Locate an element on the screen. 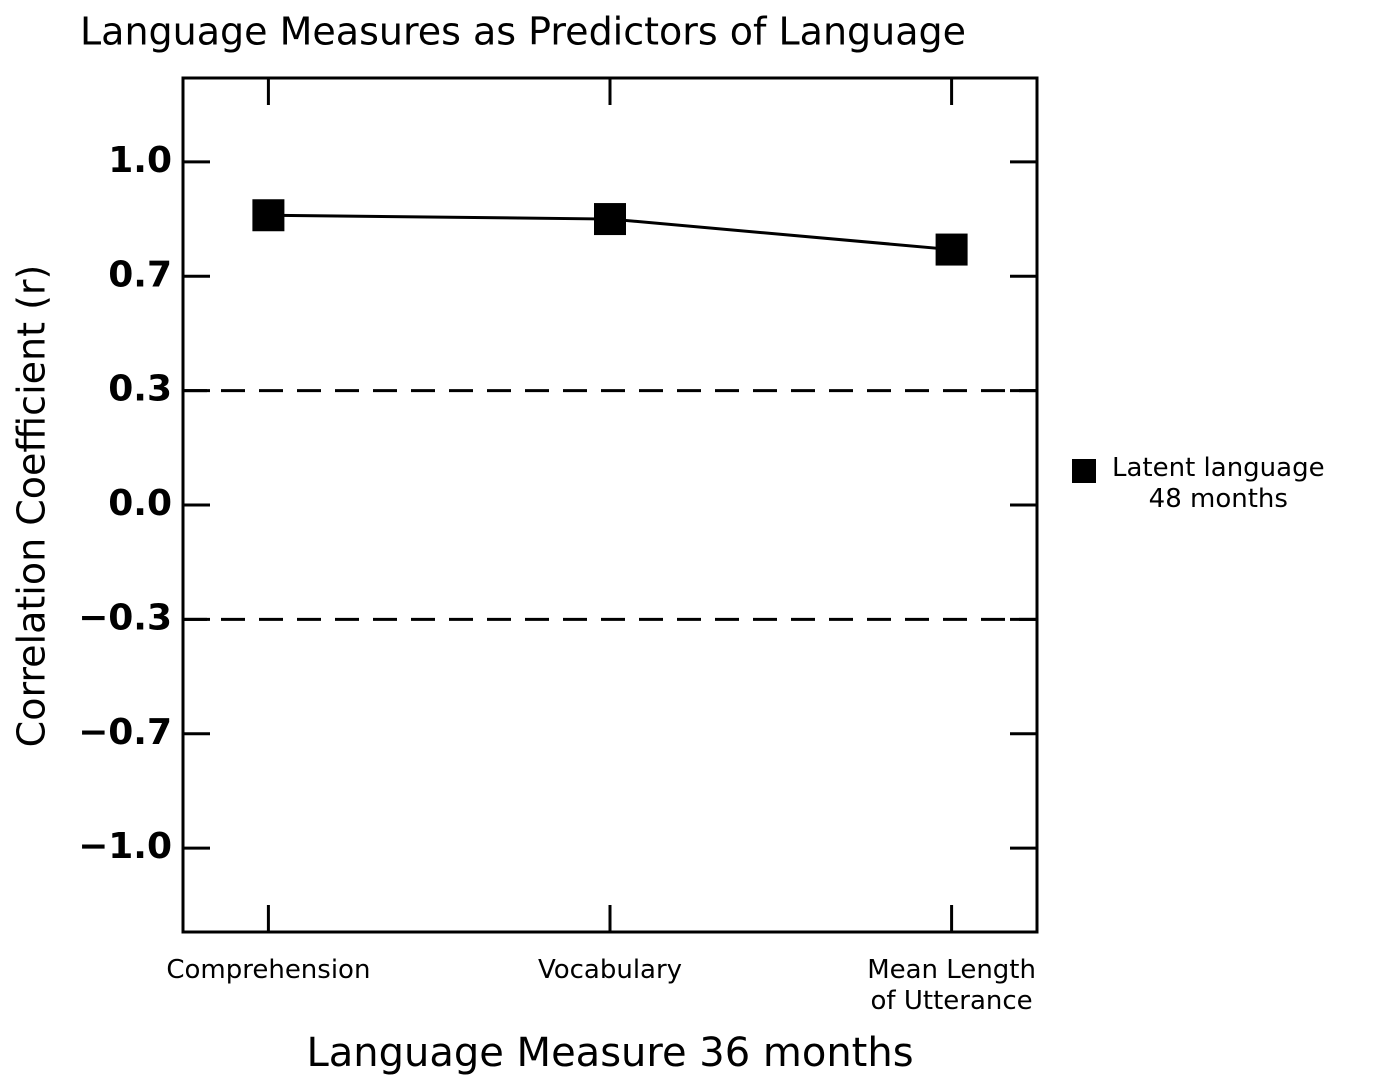  x-tick-label: Vocabulary is located at coordinates (610, 970).